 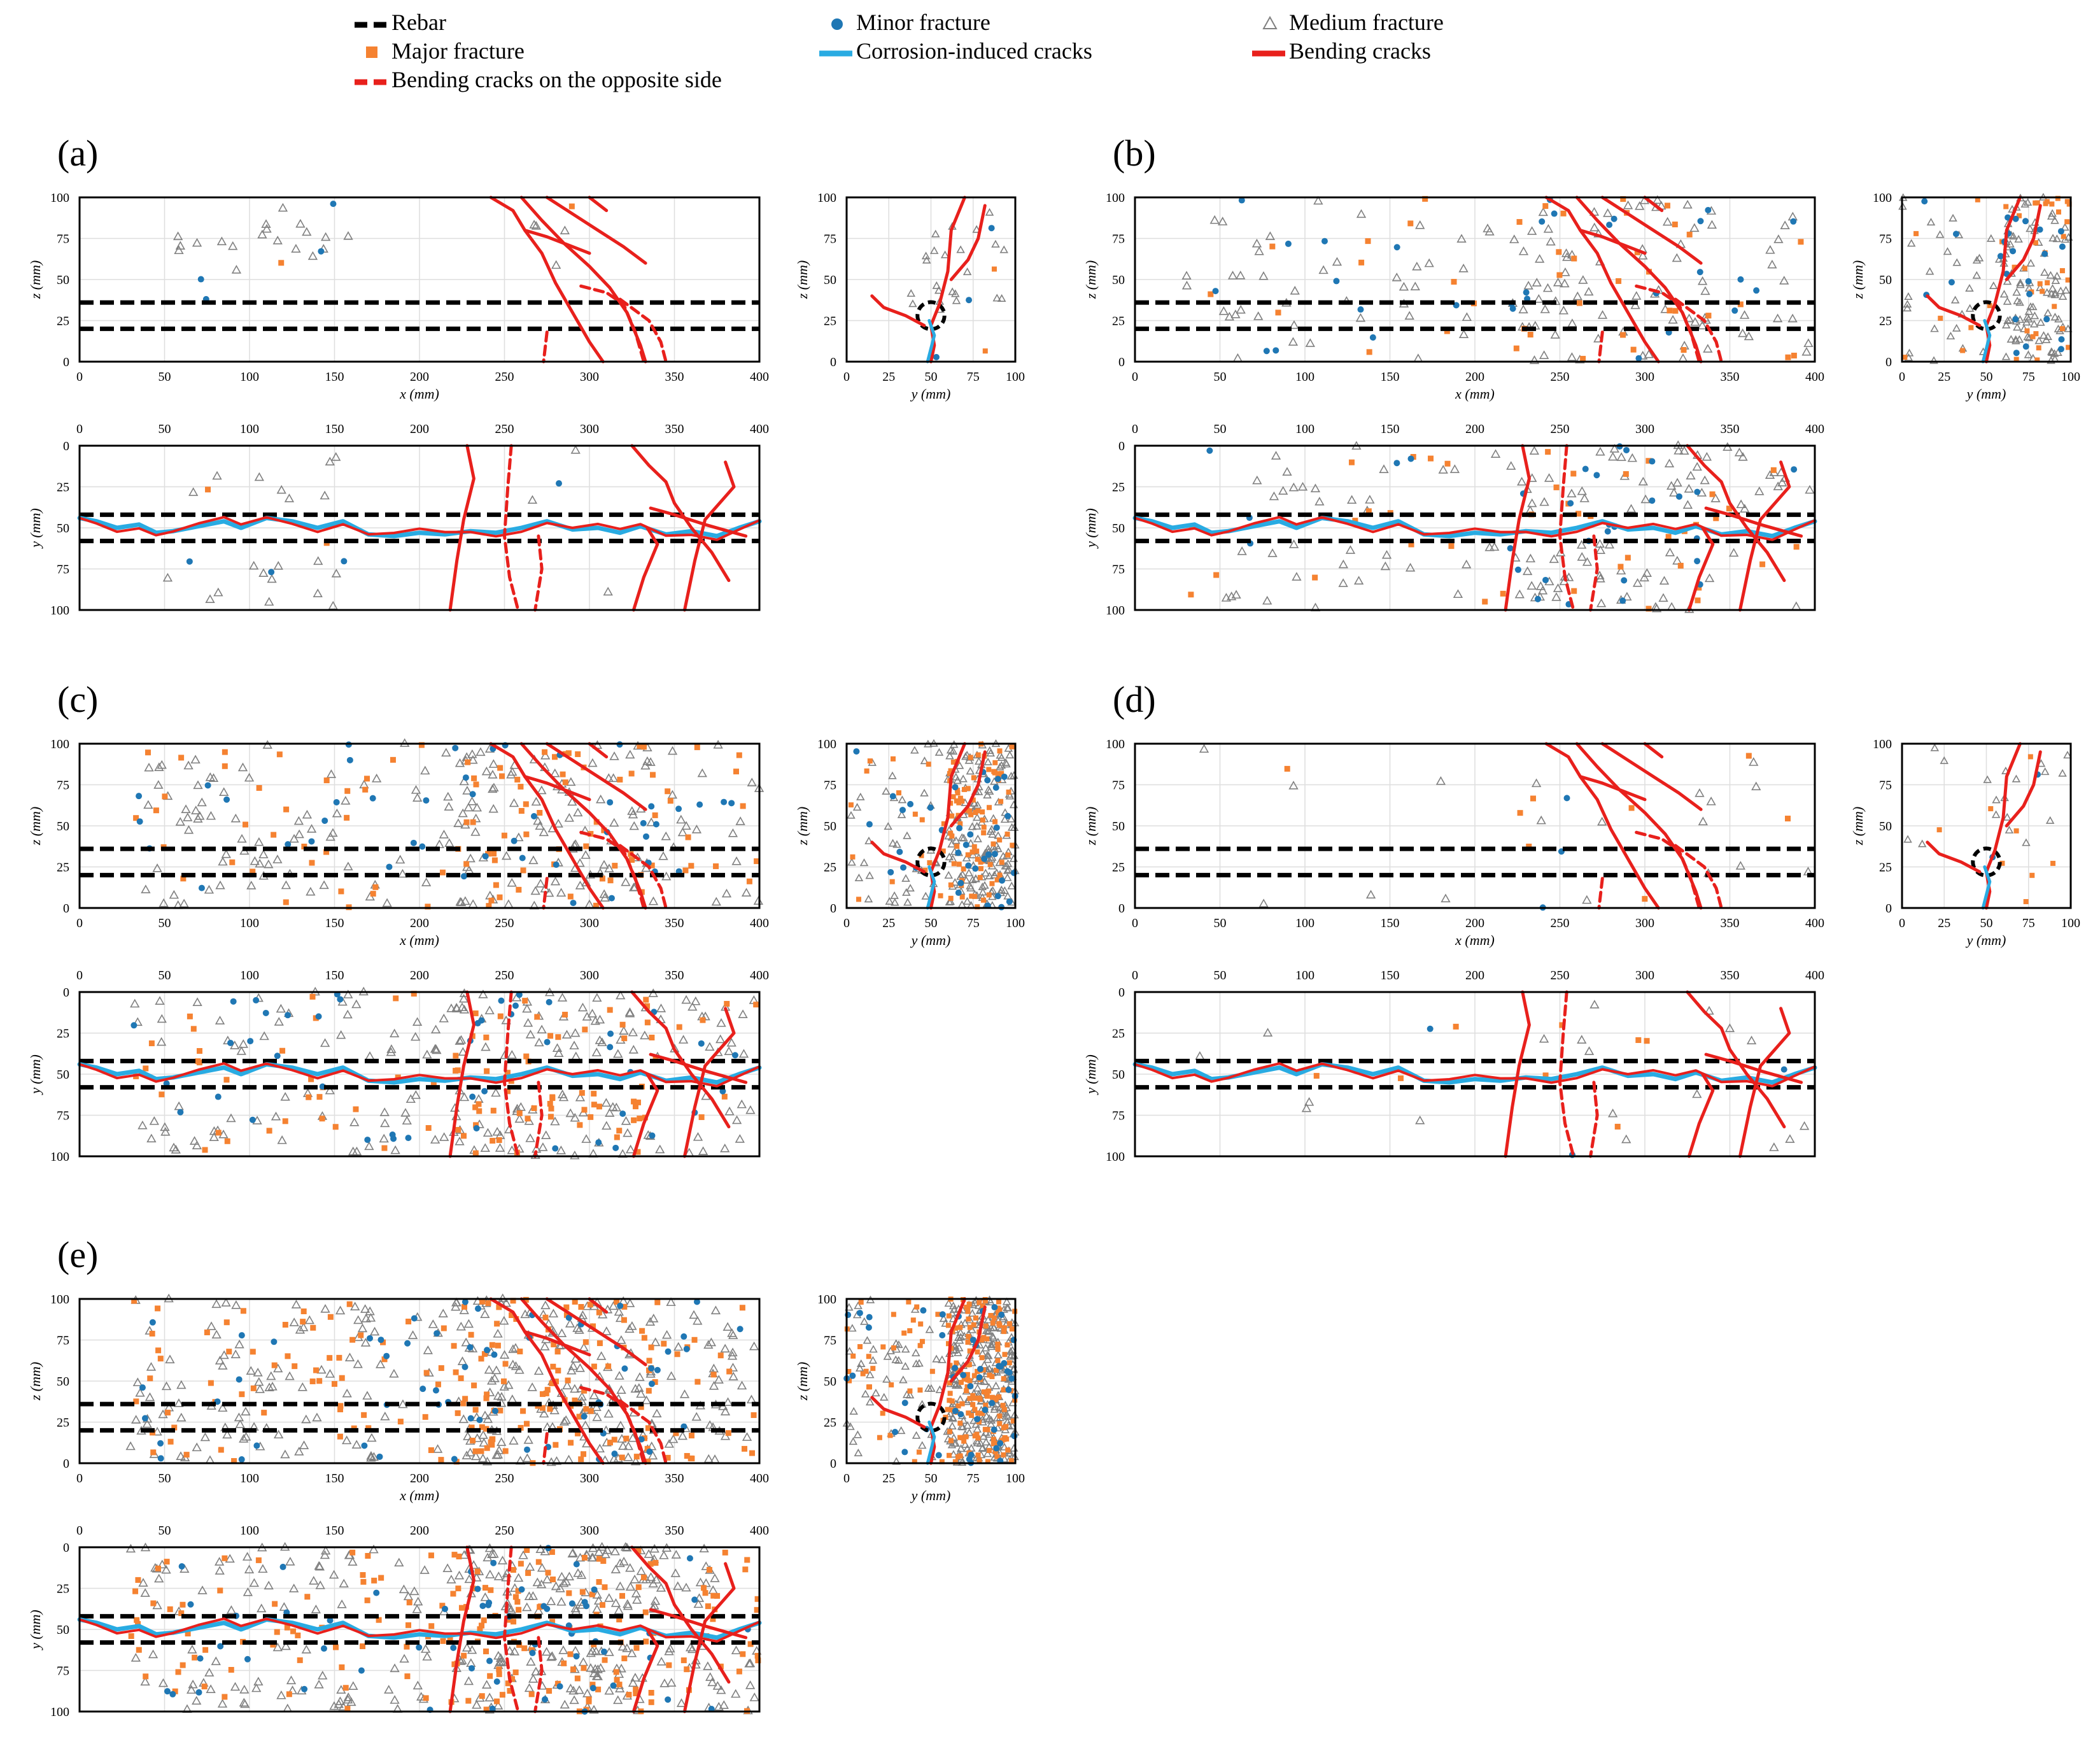 What do you see at coordinates (1118, 1116) in the screenshot?
I see `tick-label: 75` at bounding box center [1118, 1116].